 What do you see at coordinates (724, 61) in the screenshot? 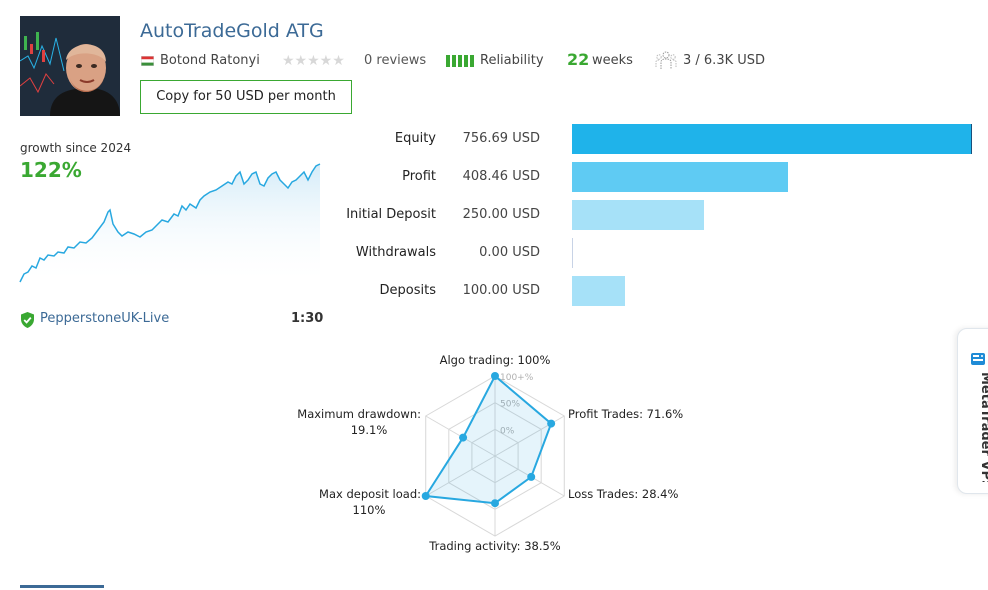
I see `subscribers-value: 3 / 6.3K USD` at bounding box center [724, 61].